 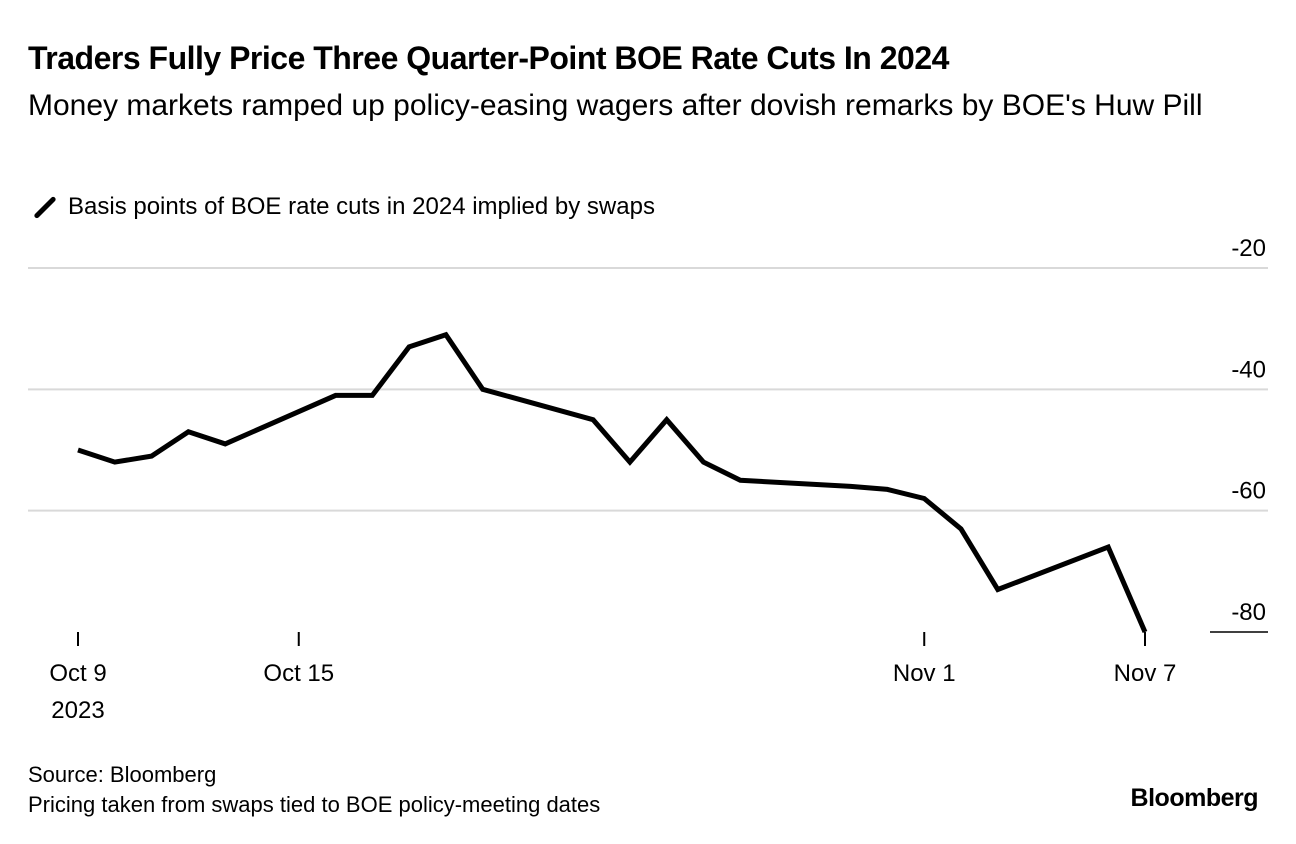 What do you see at coordinates (1194, 798) in the screenshot?
I see `bloomberg-logo: Bloomberg` at bounding box center [1194, 798].